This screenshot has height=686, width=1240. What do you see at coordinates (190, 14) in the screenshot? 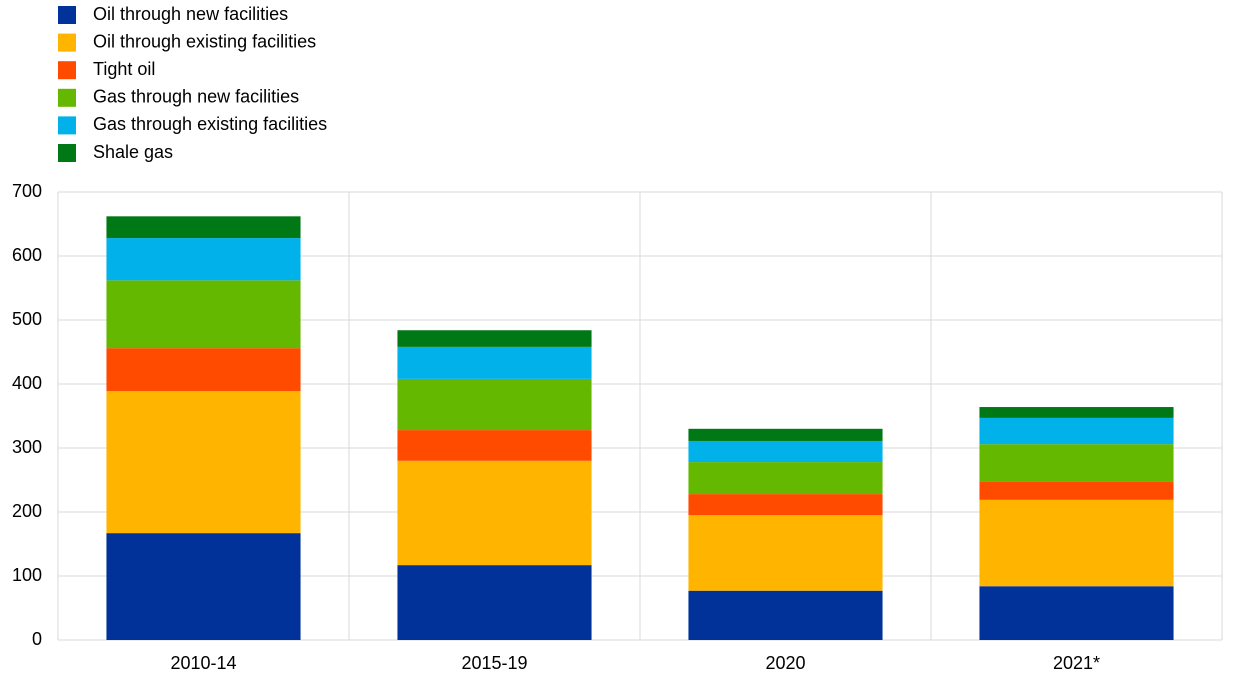
I see `legend-label: Oil through new facilities` at bounding box center [190, 14].